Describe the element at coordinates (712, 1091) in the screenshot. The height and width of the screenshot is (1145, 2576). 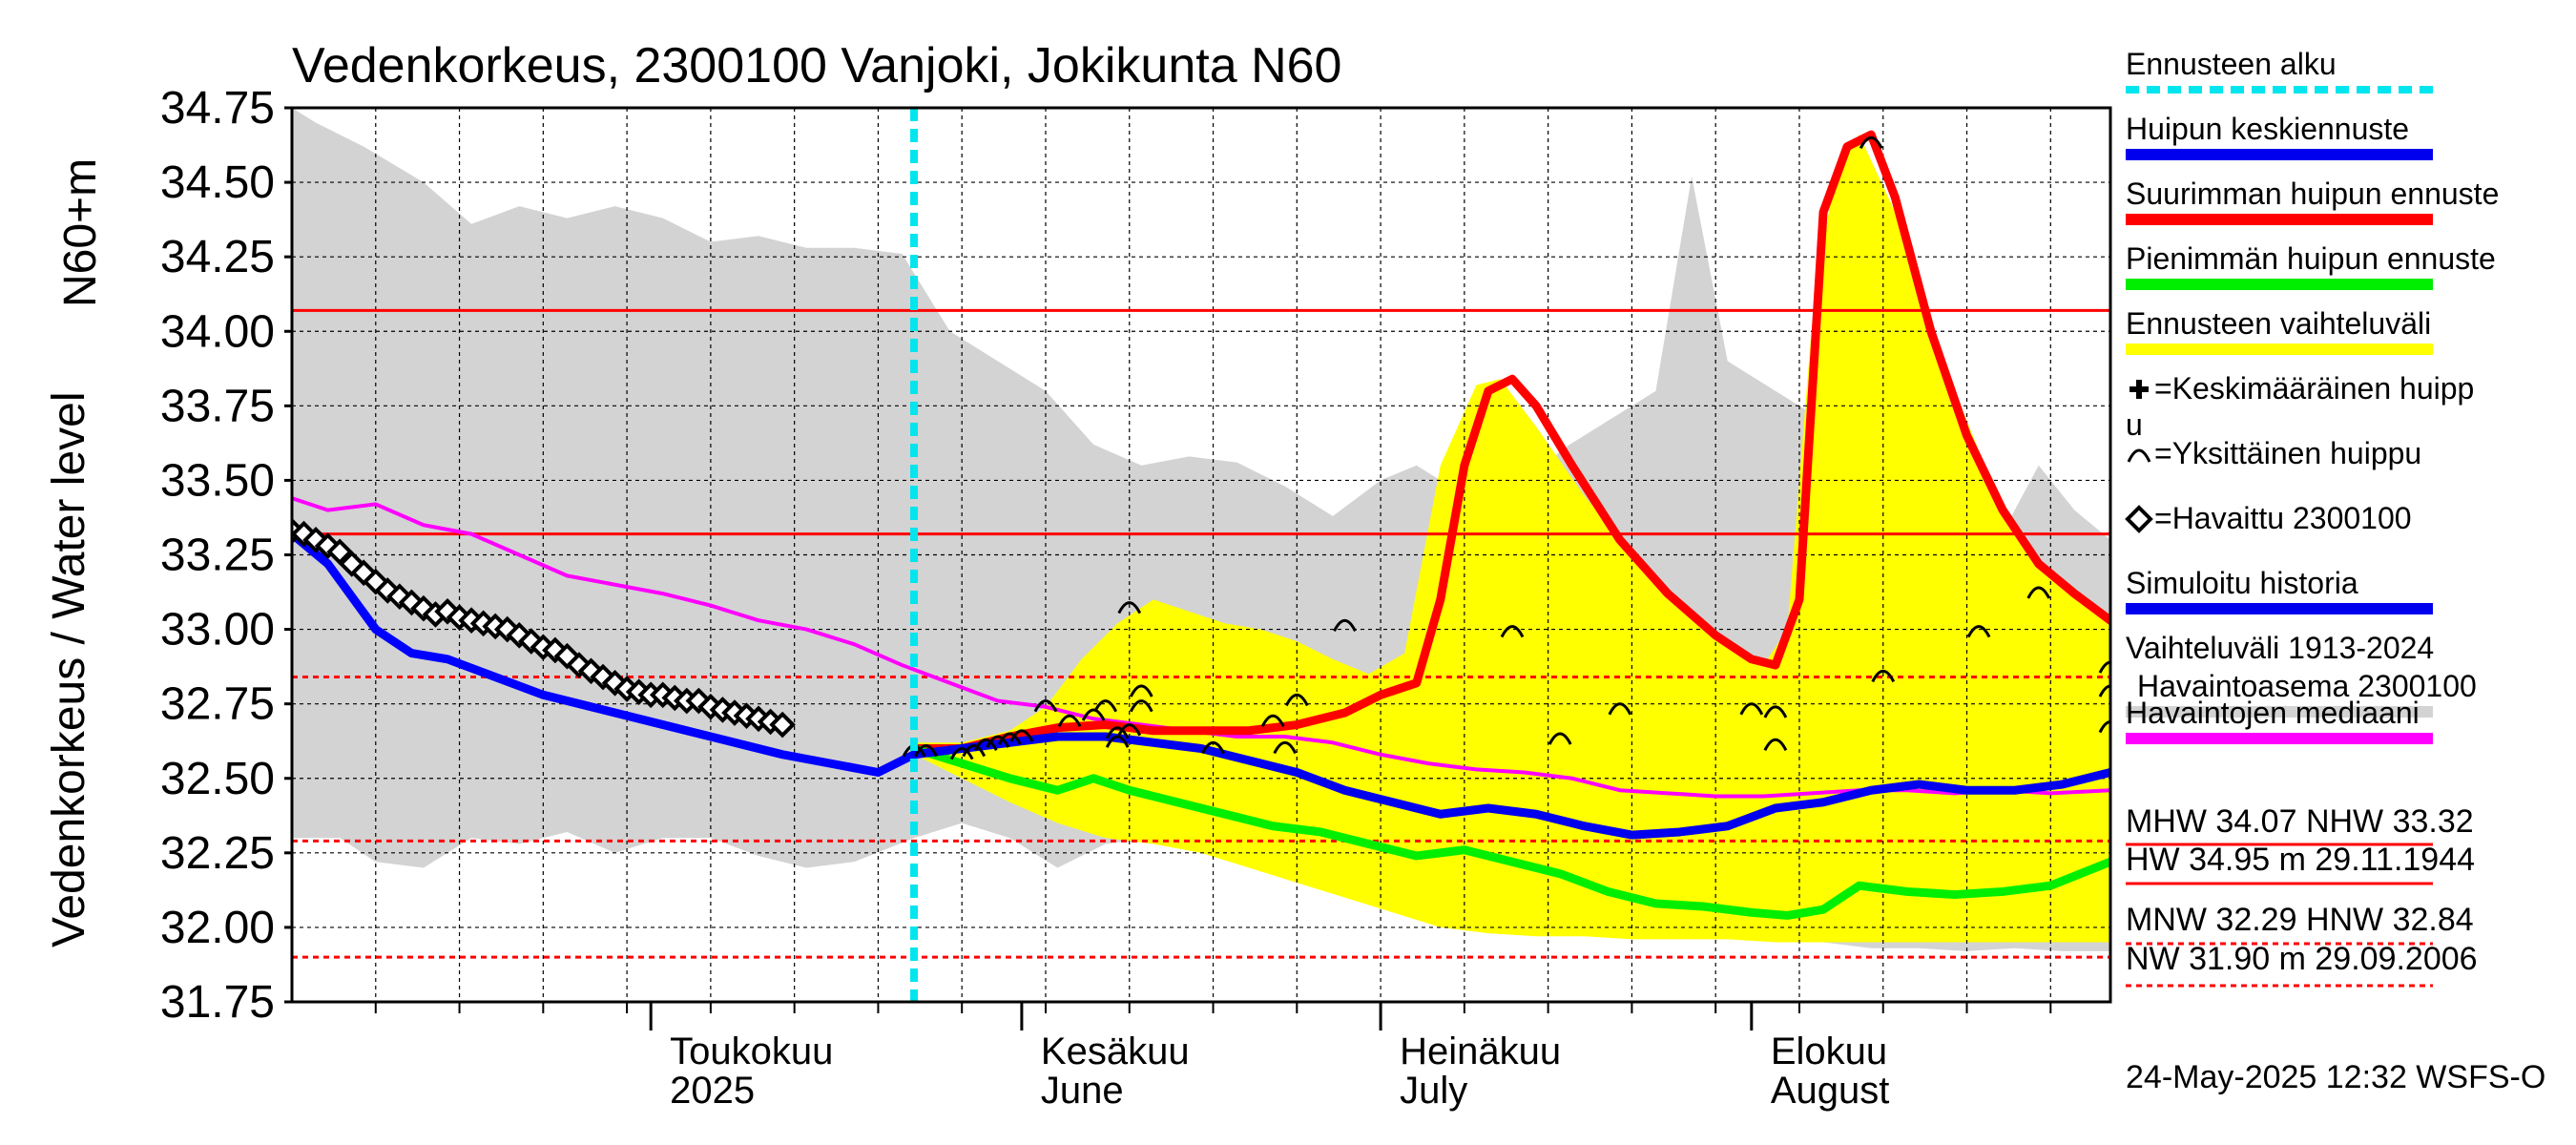
I see `x-month-label-en: 2025` at that location.